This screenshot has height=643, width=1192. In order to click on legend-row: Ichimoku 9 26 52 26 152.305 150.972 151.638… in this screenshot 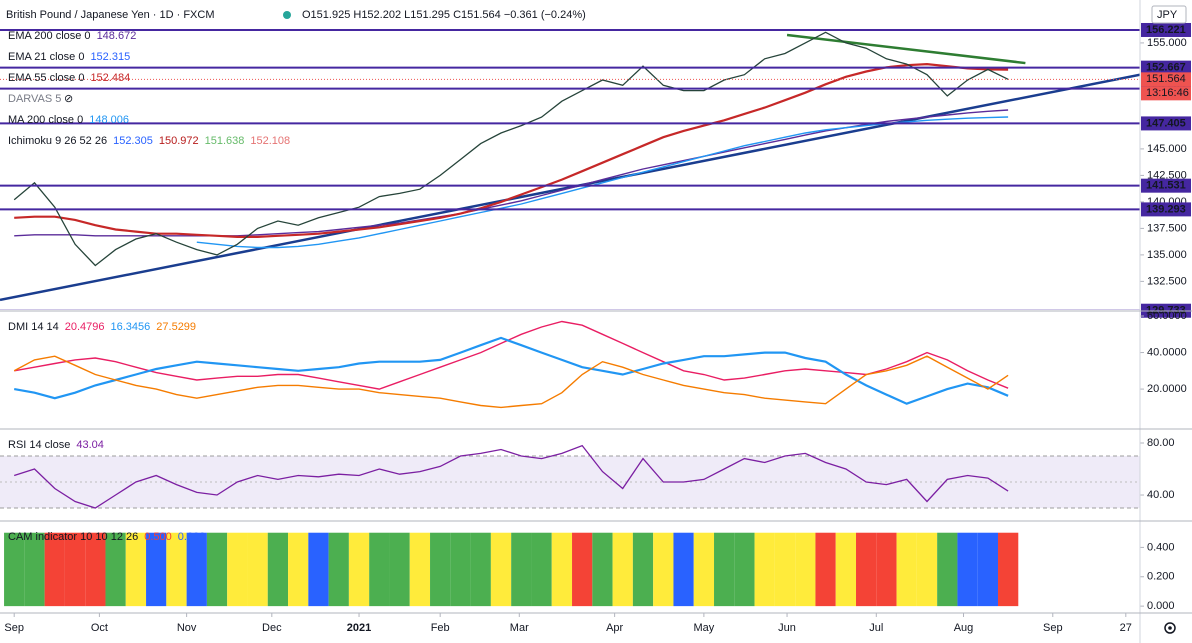, I will do `click(149, 141)`.